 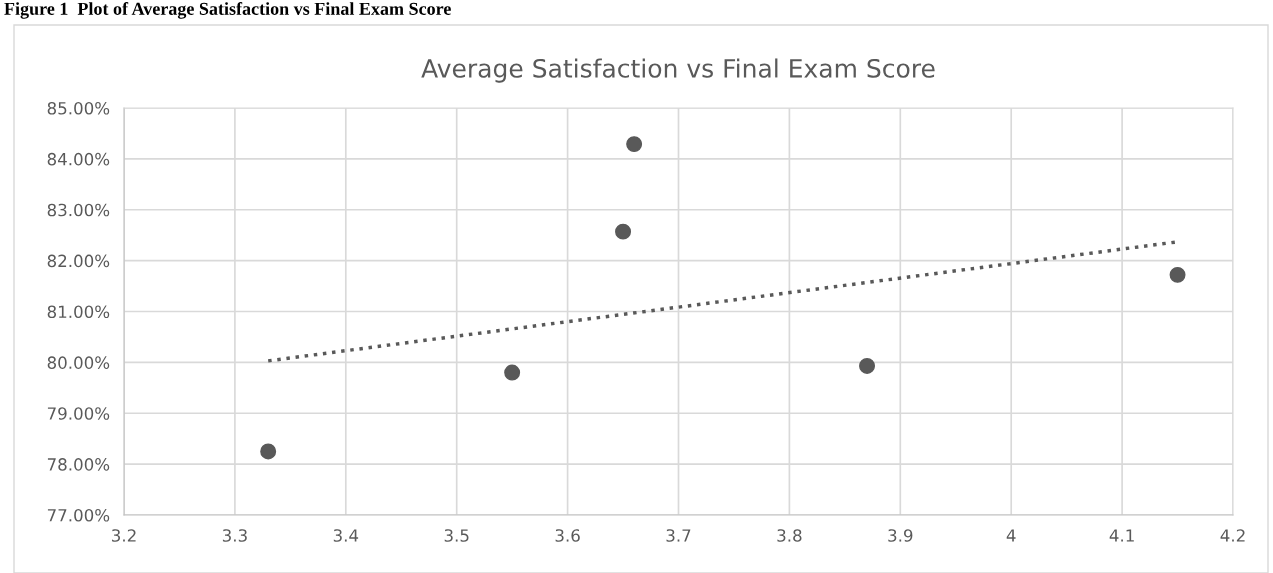 I want to click on x-tick-label: 3.3, so click(x=234, y=535).